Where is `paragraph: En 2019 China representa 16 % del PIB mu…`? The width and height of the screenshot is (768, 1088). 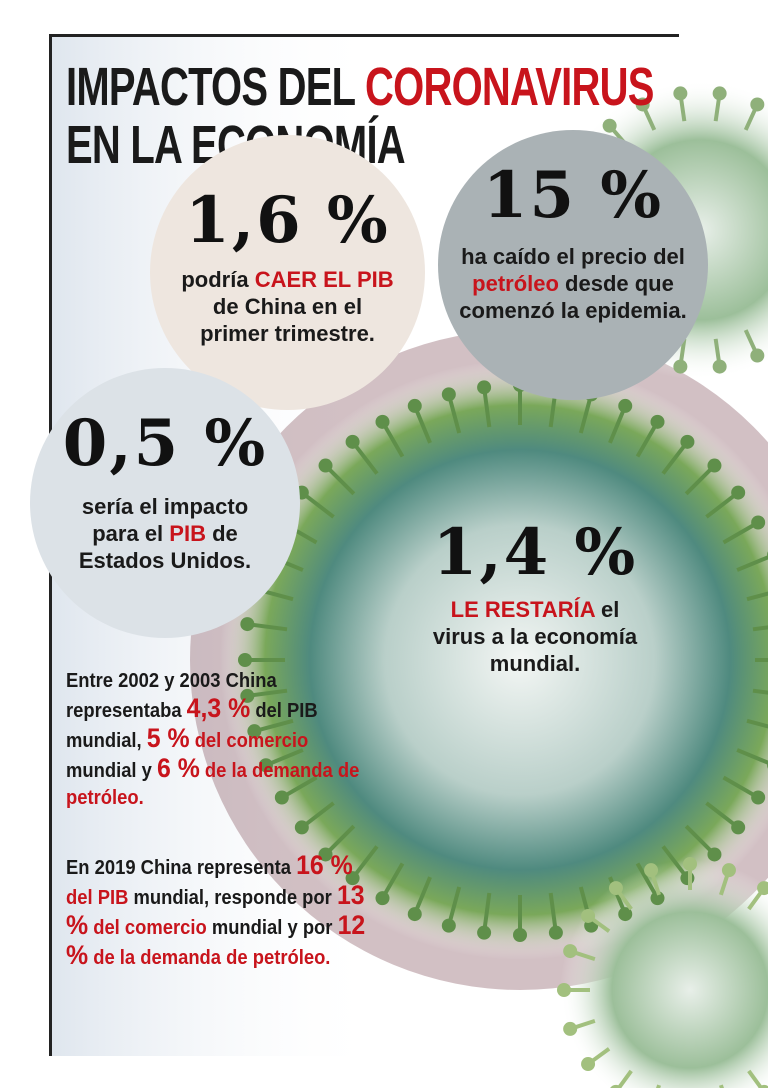
paragraph: En 2019 China representa 16 % del PIB mu… is located at coordinates (218, 912).